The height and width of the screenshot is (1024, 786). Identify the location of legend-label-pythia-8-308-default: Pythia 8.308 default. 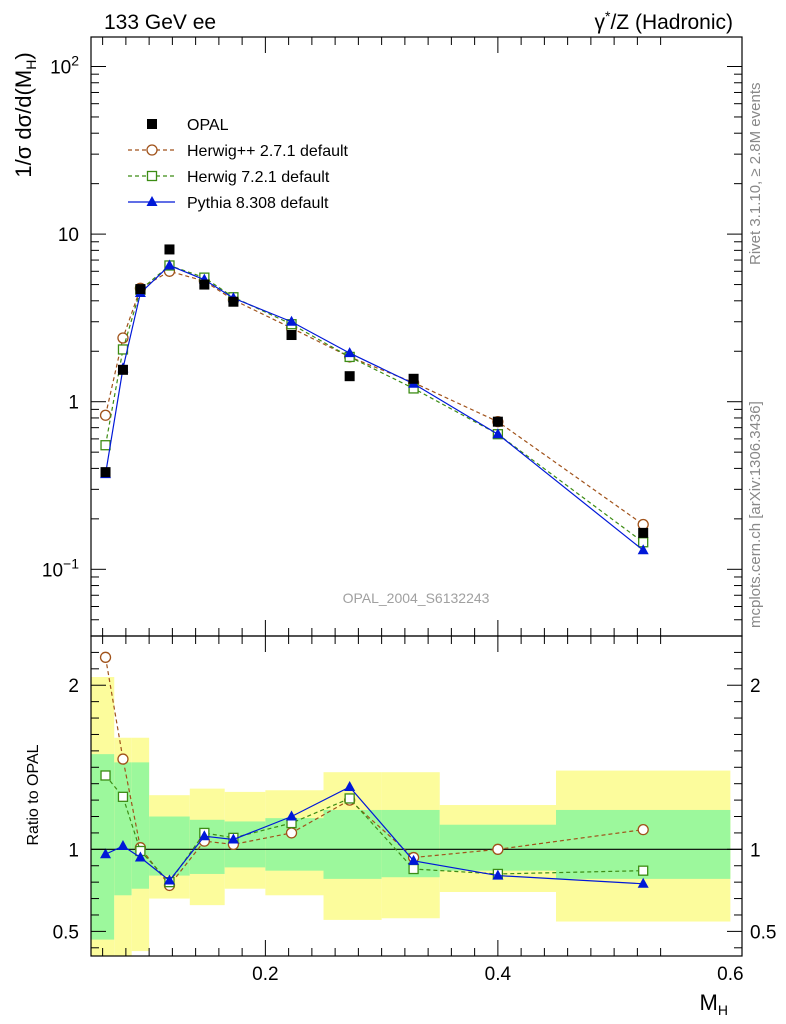
(258, 203).